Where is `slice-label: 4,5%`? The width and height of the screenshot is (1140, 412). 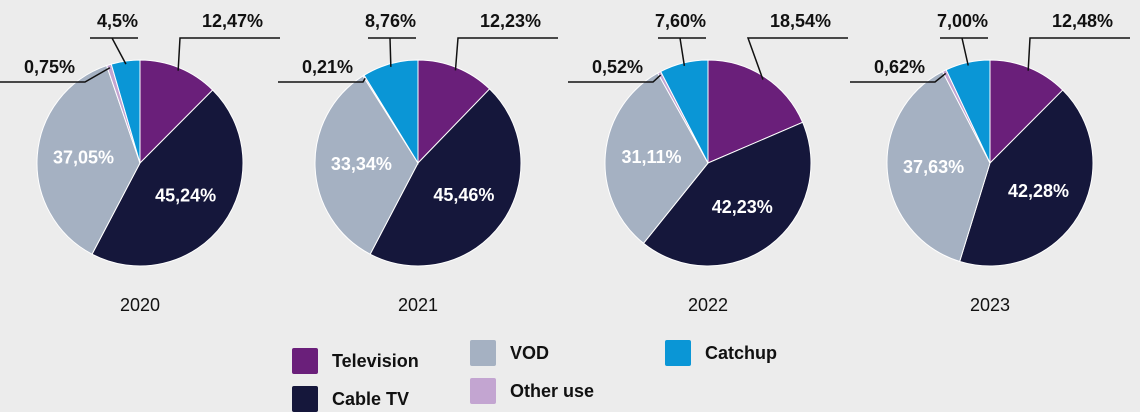
slice-label: 4,5% is located at coordinates (117, 21).